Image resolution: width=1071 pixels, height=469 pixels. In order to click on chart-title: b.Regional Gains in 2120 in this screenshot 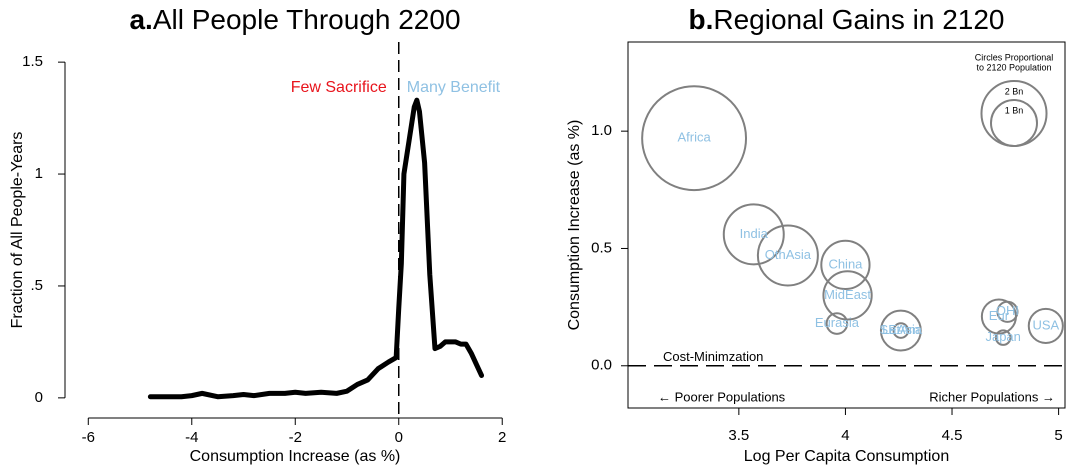, I will do `click(847, 19)`.